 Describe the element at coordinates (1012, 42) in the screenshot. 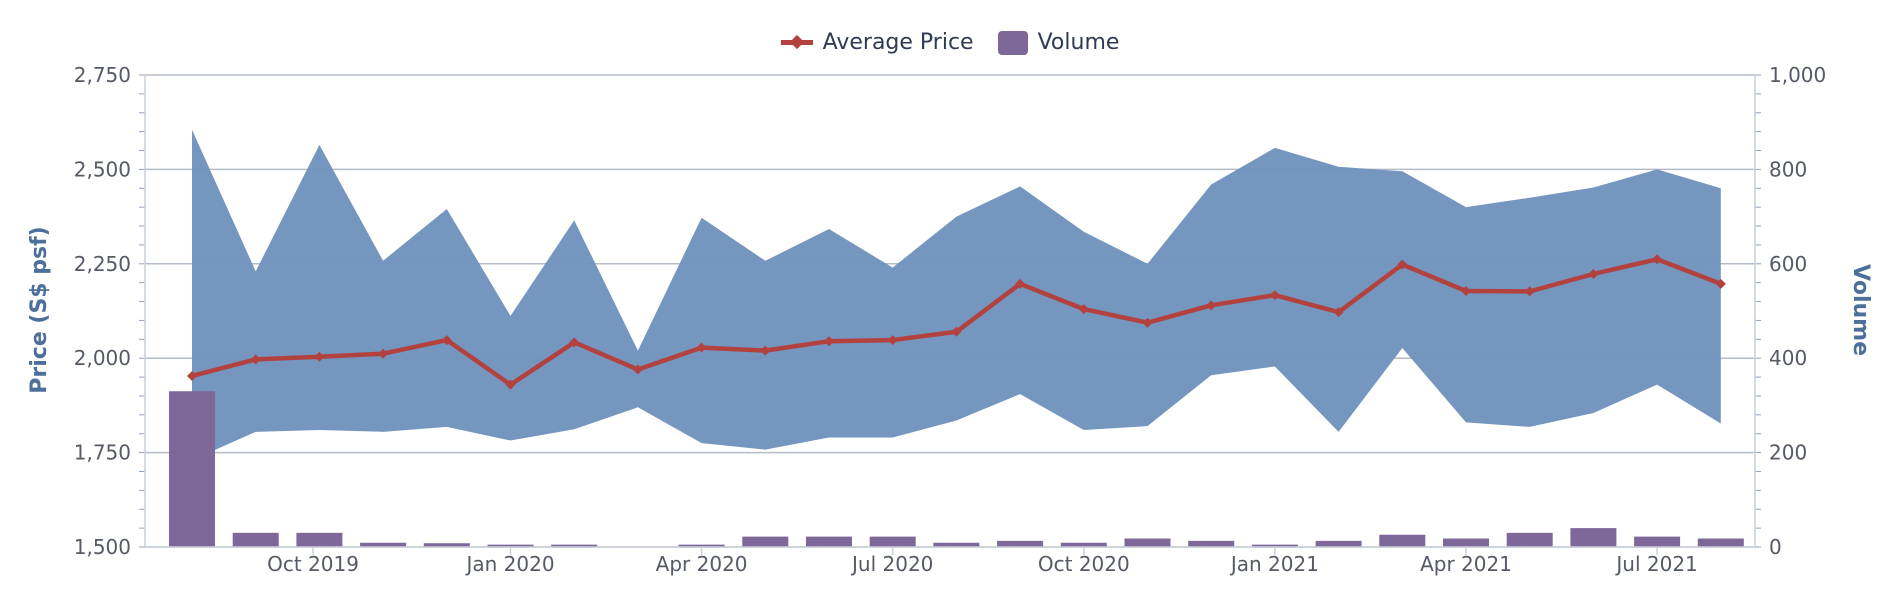

I see `volume-box-swatch` at that location.